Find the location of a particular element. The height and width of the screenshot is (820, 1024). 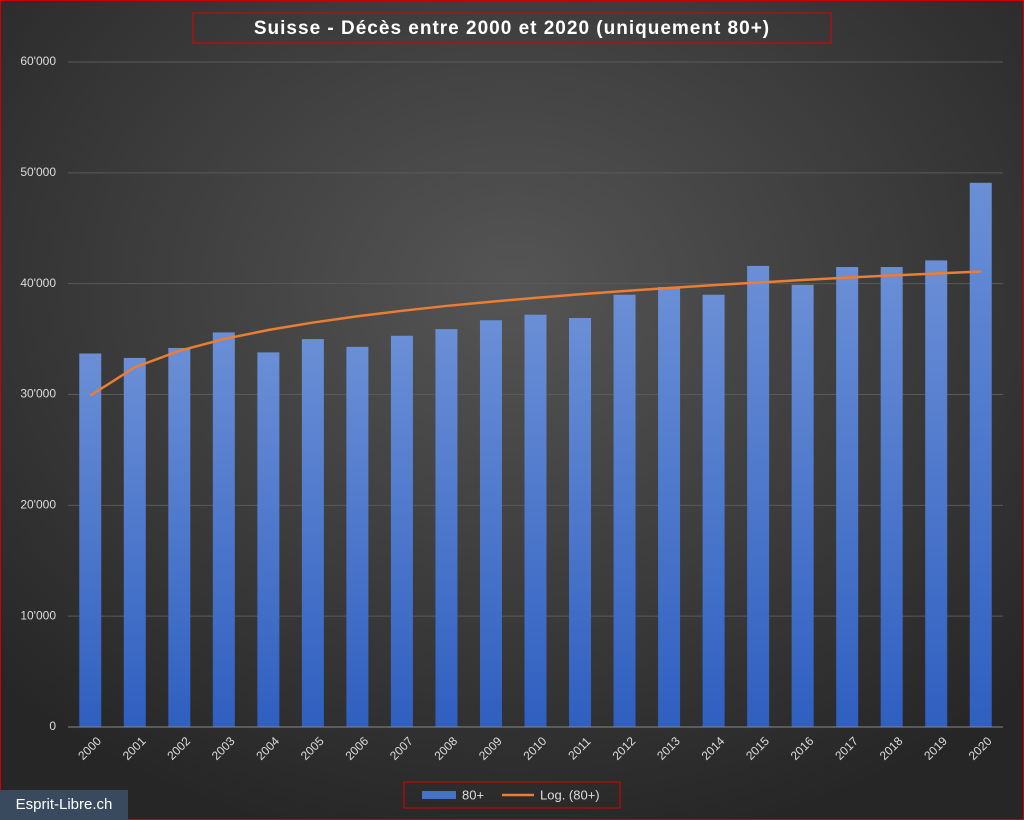

y-tick-label: 0 is located at coordinates (52, 726).